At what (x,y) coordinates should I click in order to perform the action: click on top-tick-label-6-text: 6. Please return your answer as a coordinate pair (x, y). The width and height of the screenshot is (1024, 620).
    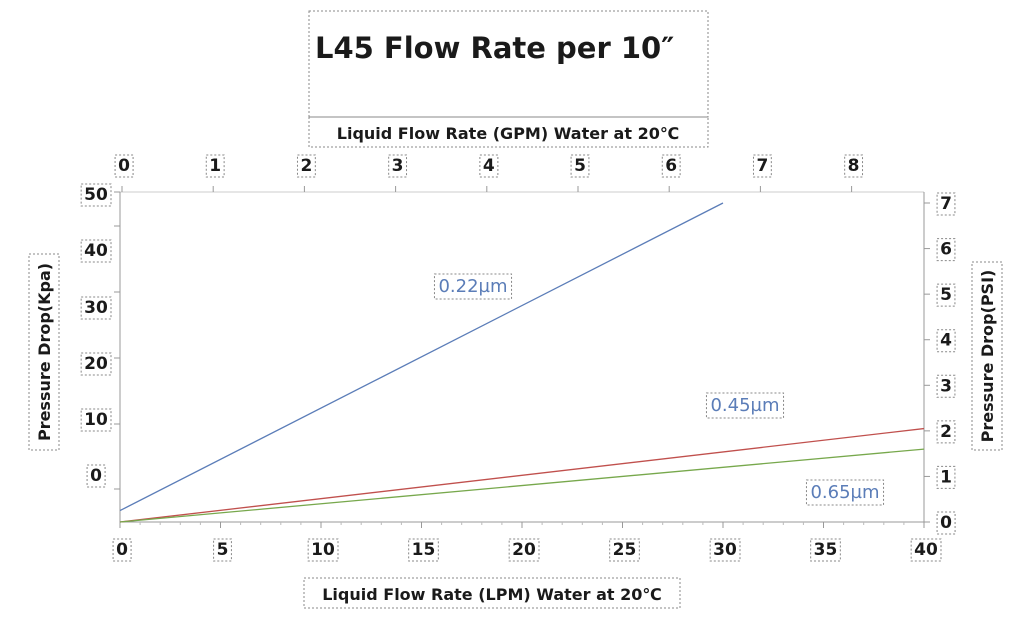
    Looking at the image, I should click on (671, 166).